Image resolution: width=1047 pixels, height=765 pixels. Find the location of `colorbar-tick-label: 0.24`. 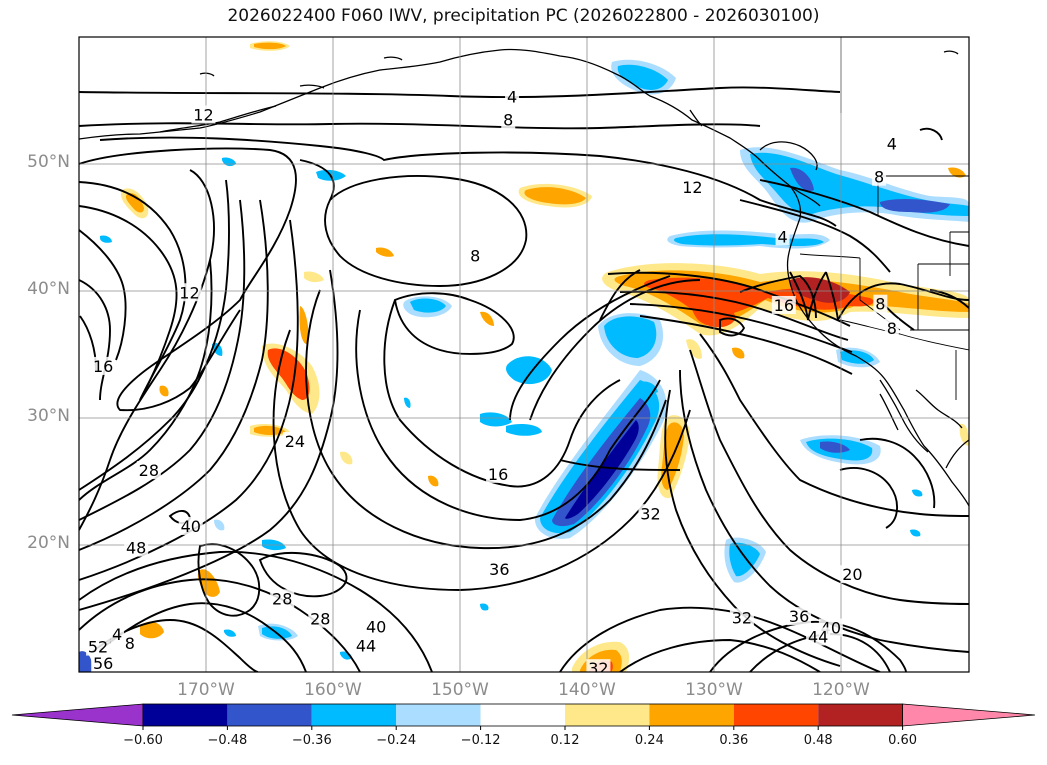

colorbar-tick-label: 0.24 is located at coordinates (649, 740).